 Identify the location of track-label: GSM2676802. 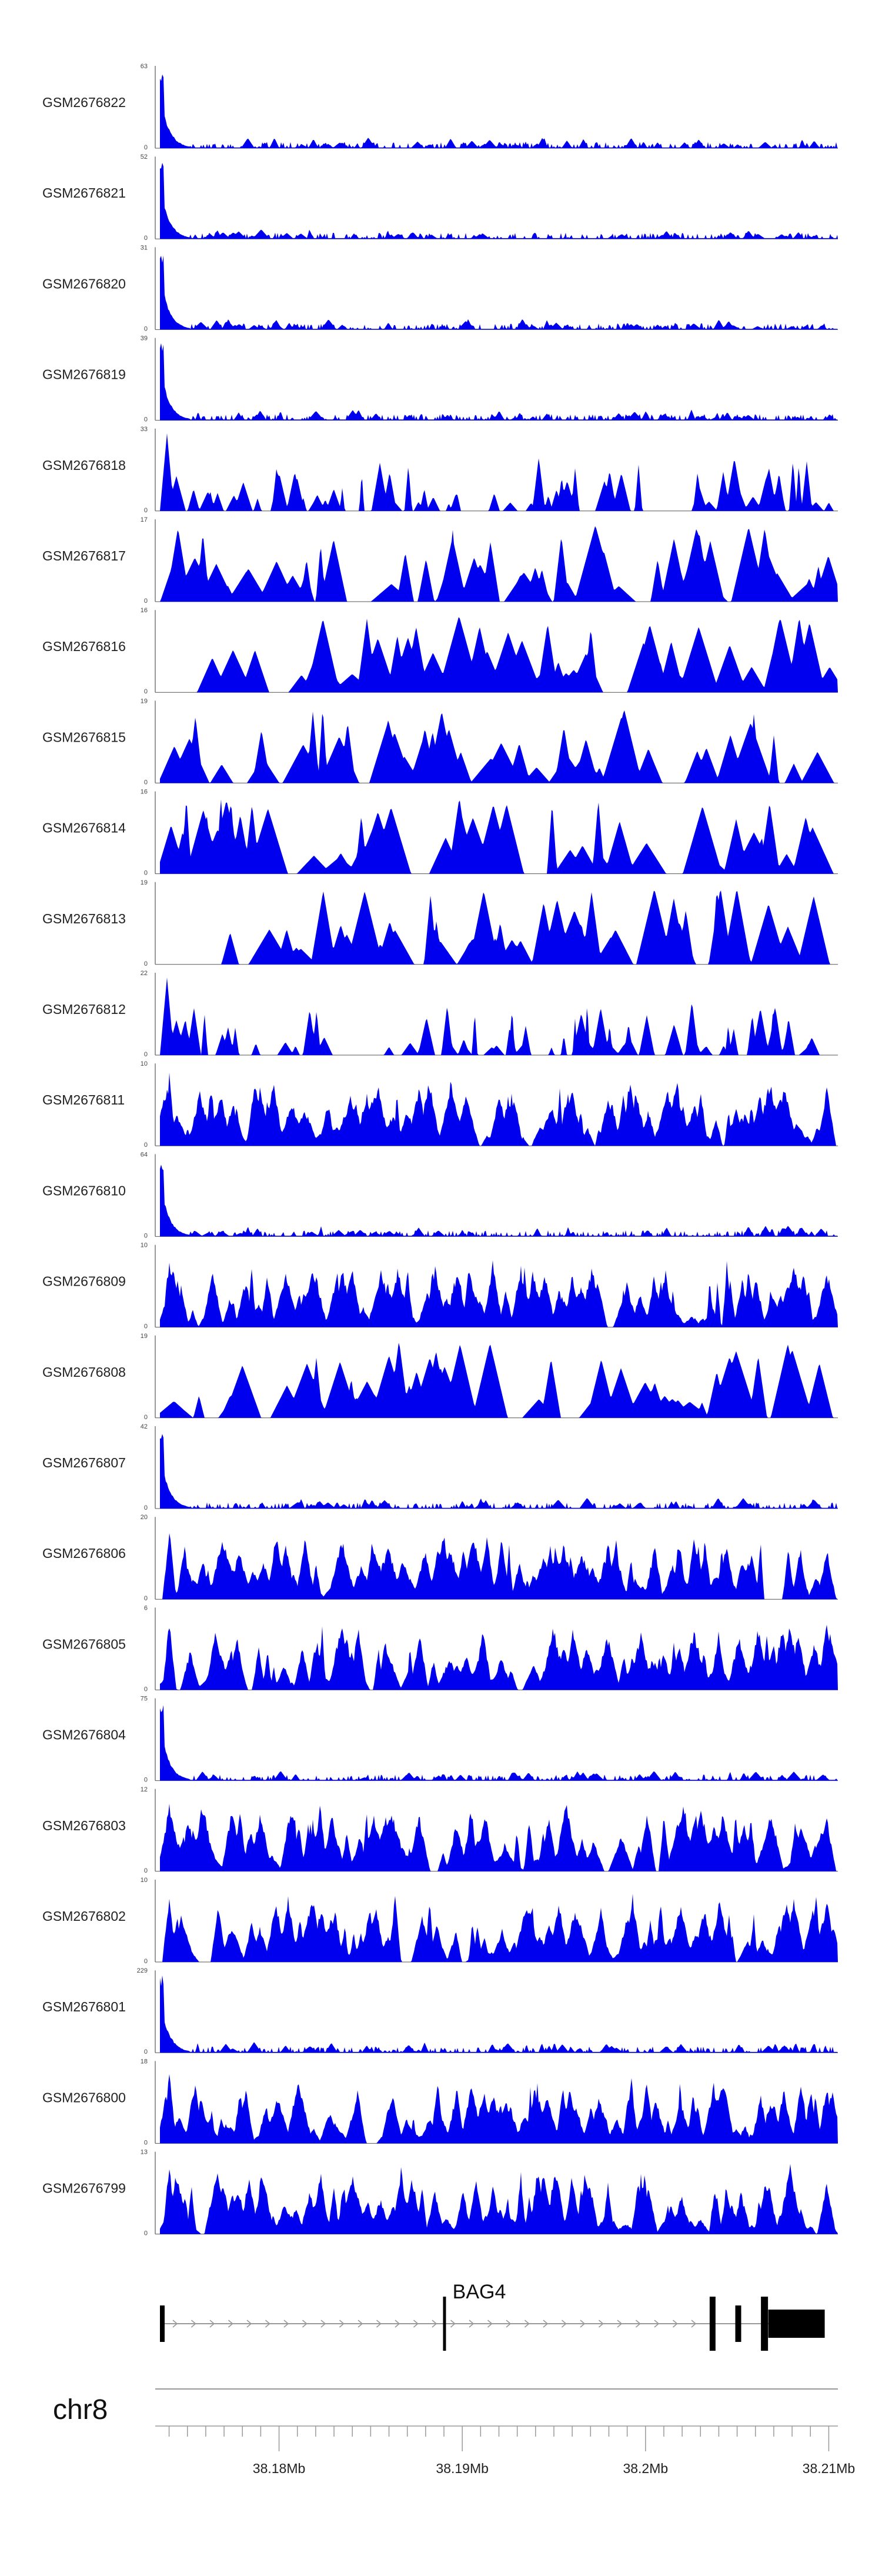
(84, 1916).